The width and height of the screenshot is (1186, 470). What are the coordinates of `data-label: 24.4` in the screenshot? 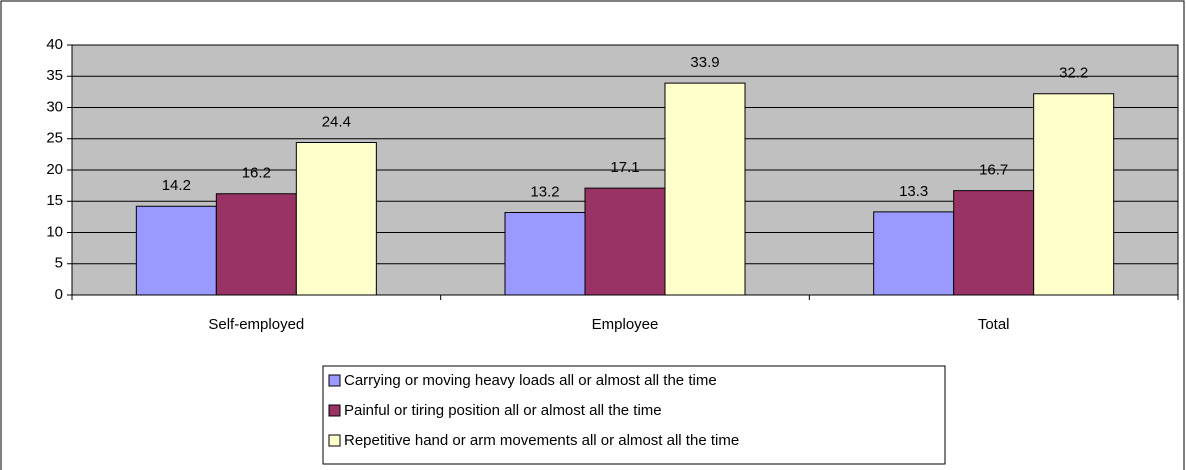 It's located at (336, 121).